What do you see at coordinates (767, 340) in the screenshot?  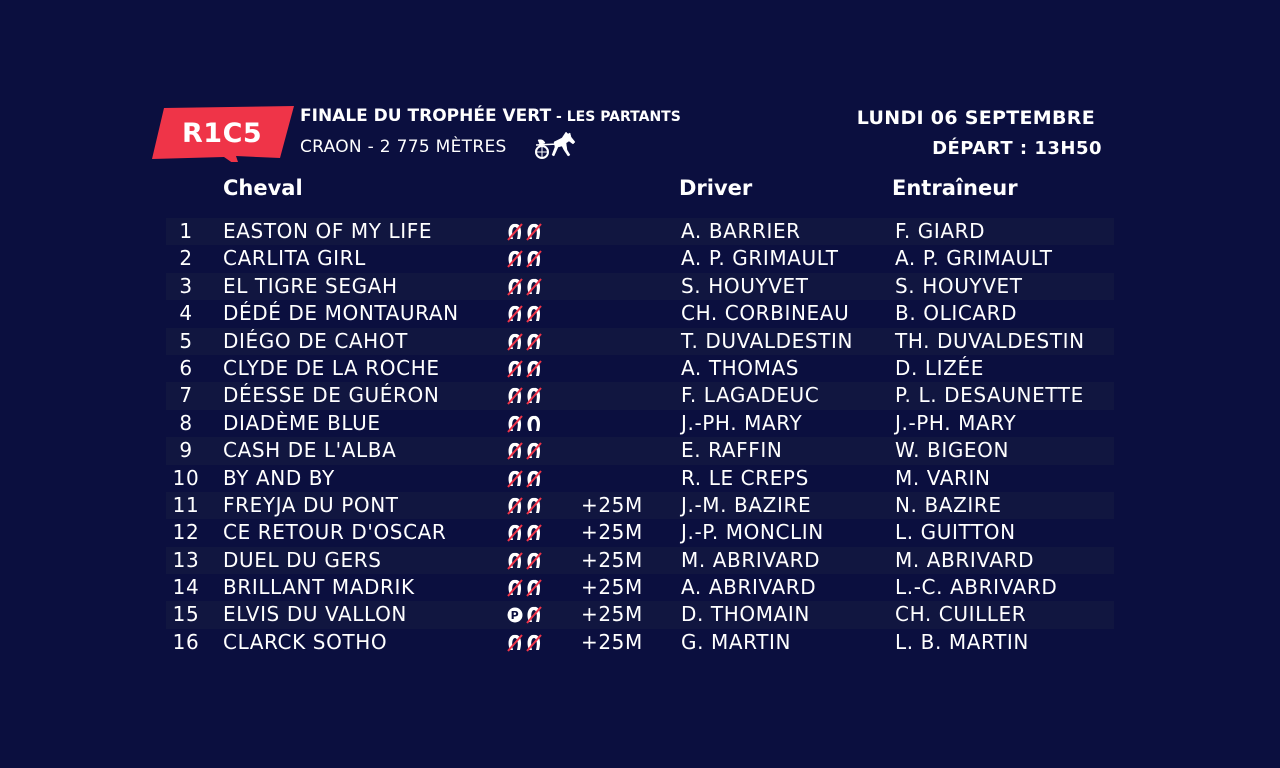 I see `driver-name: T. DUVALDESTIN` at bounding box center [767, 340].